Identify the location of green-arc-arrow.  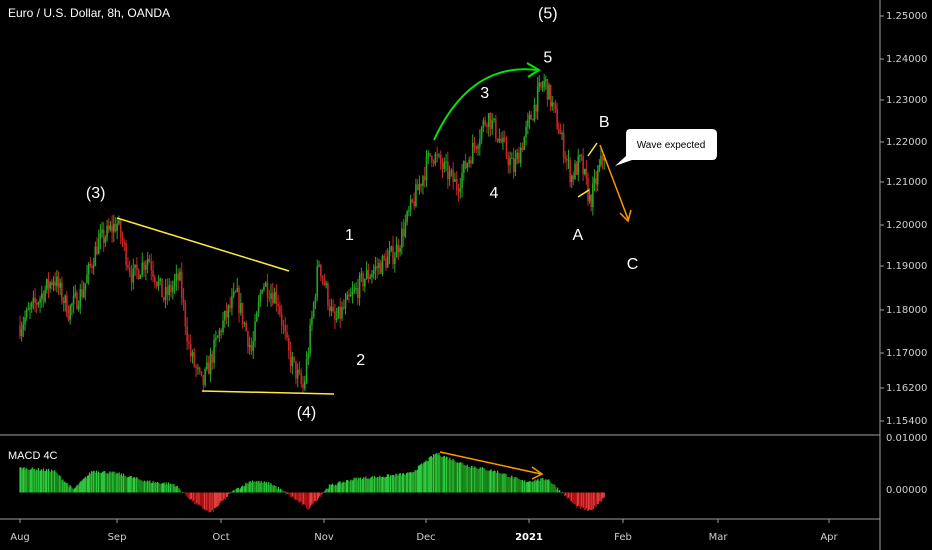
(485, 104).